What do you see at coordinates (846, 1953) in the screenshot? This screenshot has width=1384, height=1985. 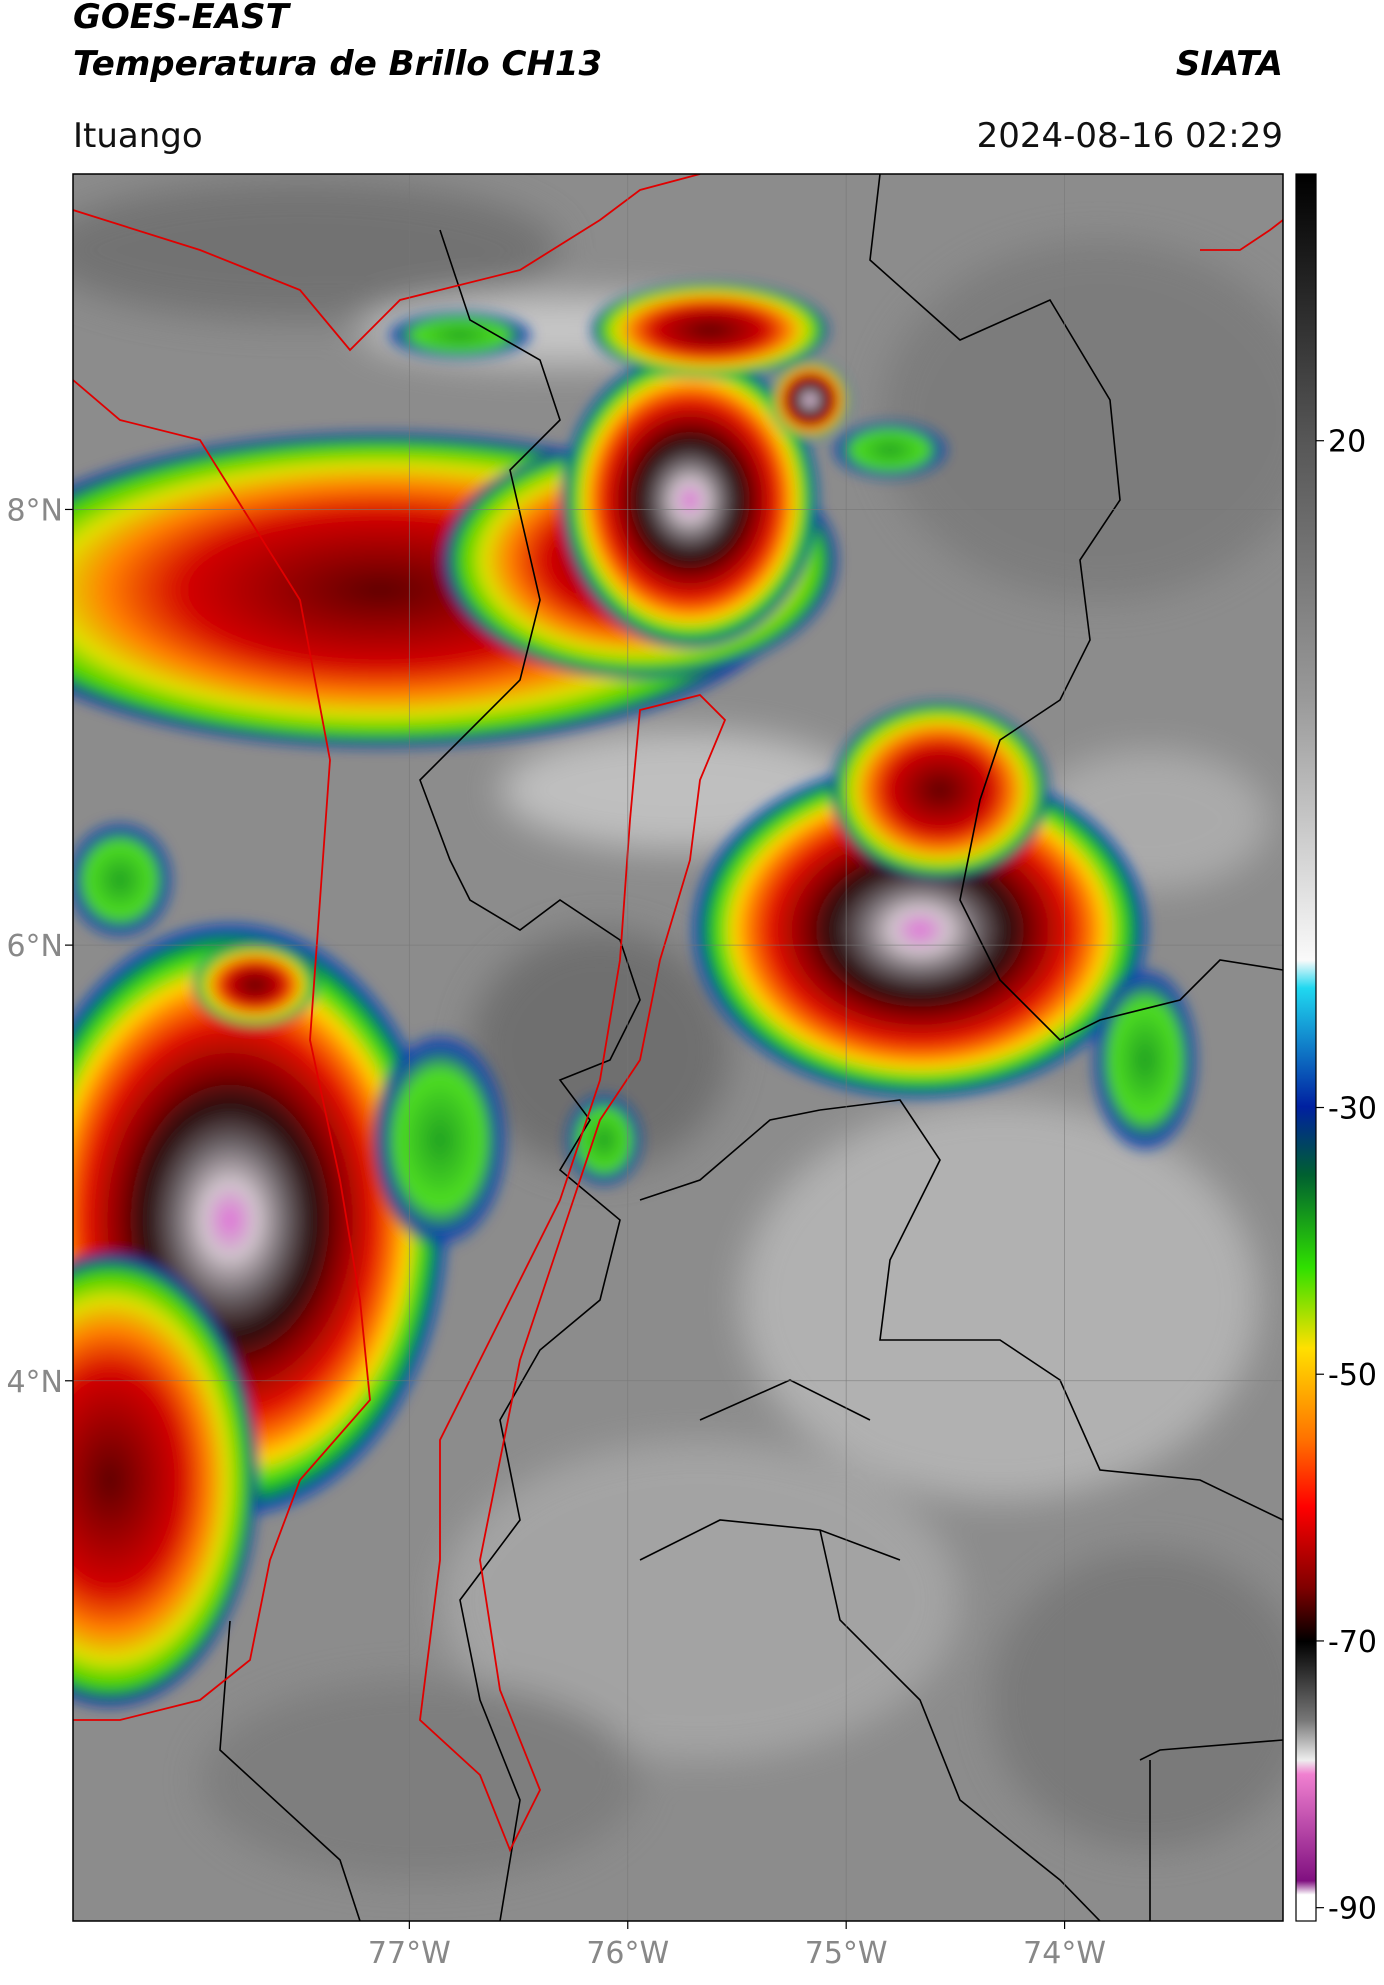 I see `x-tick-label: 75°W` at bounding box center [846, 1953].